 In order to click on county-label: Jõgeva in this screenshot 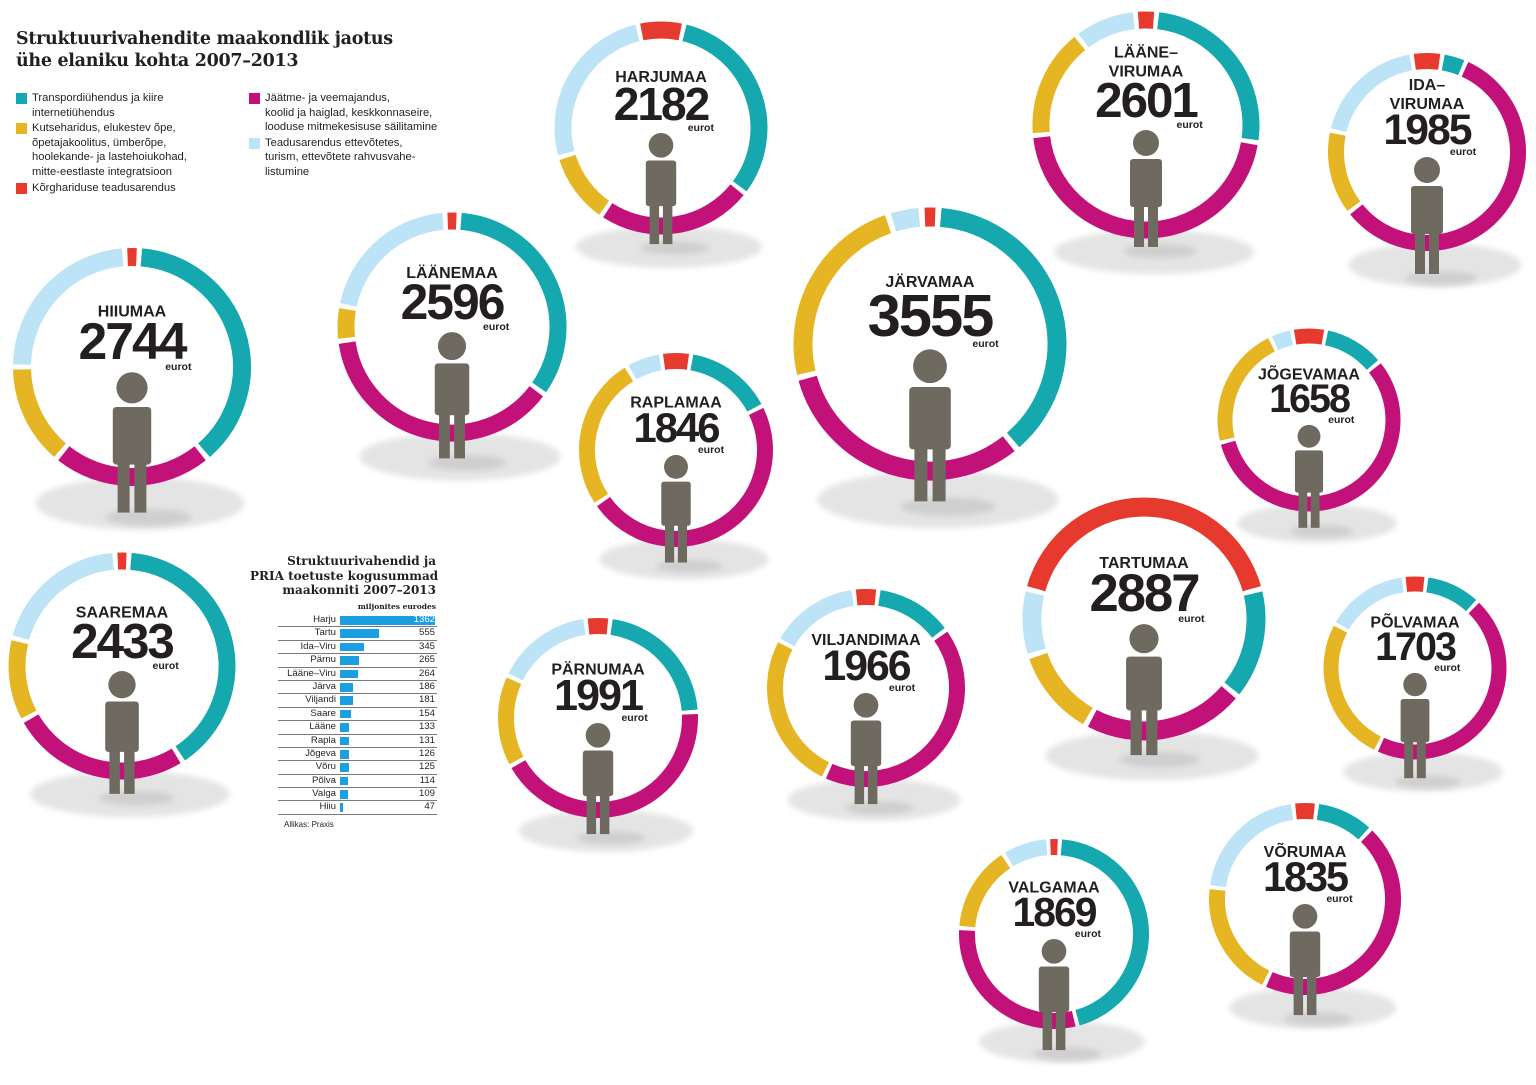, I will do `click(320, 753)`.